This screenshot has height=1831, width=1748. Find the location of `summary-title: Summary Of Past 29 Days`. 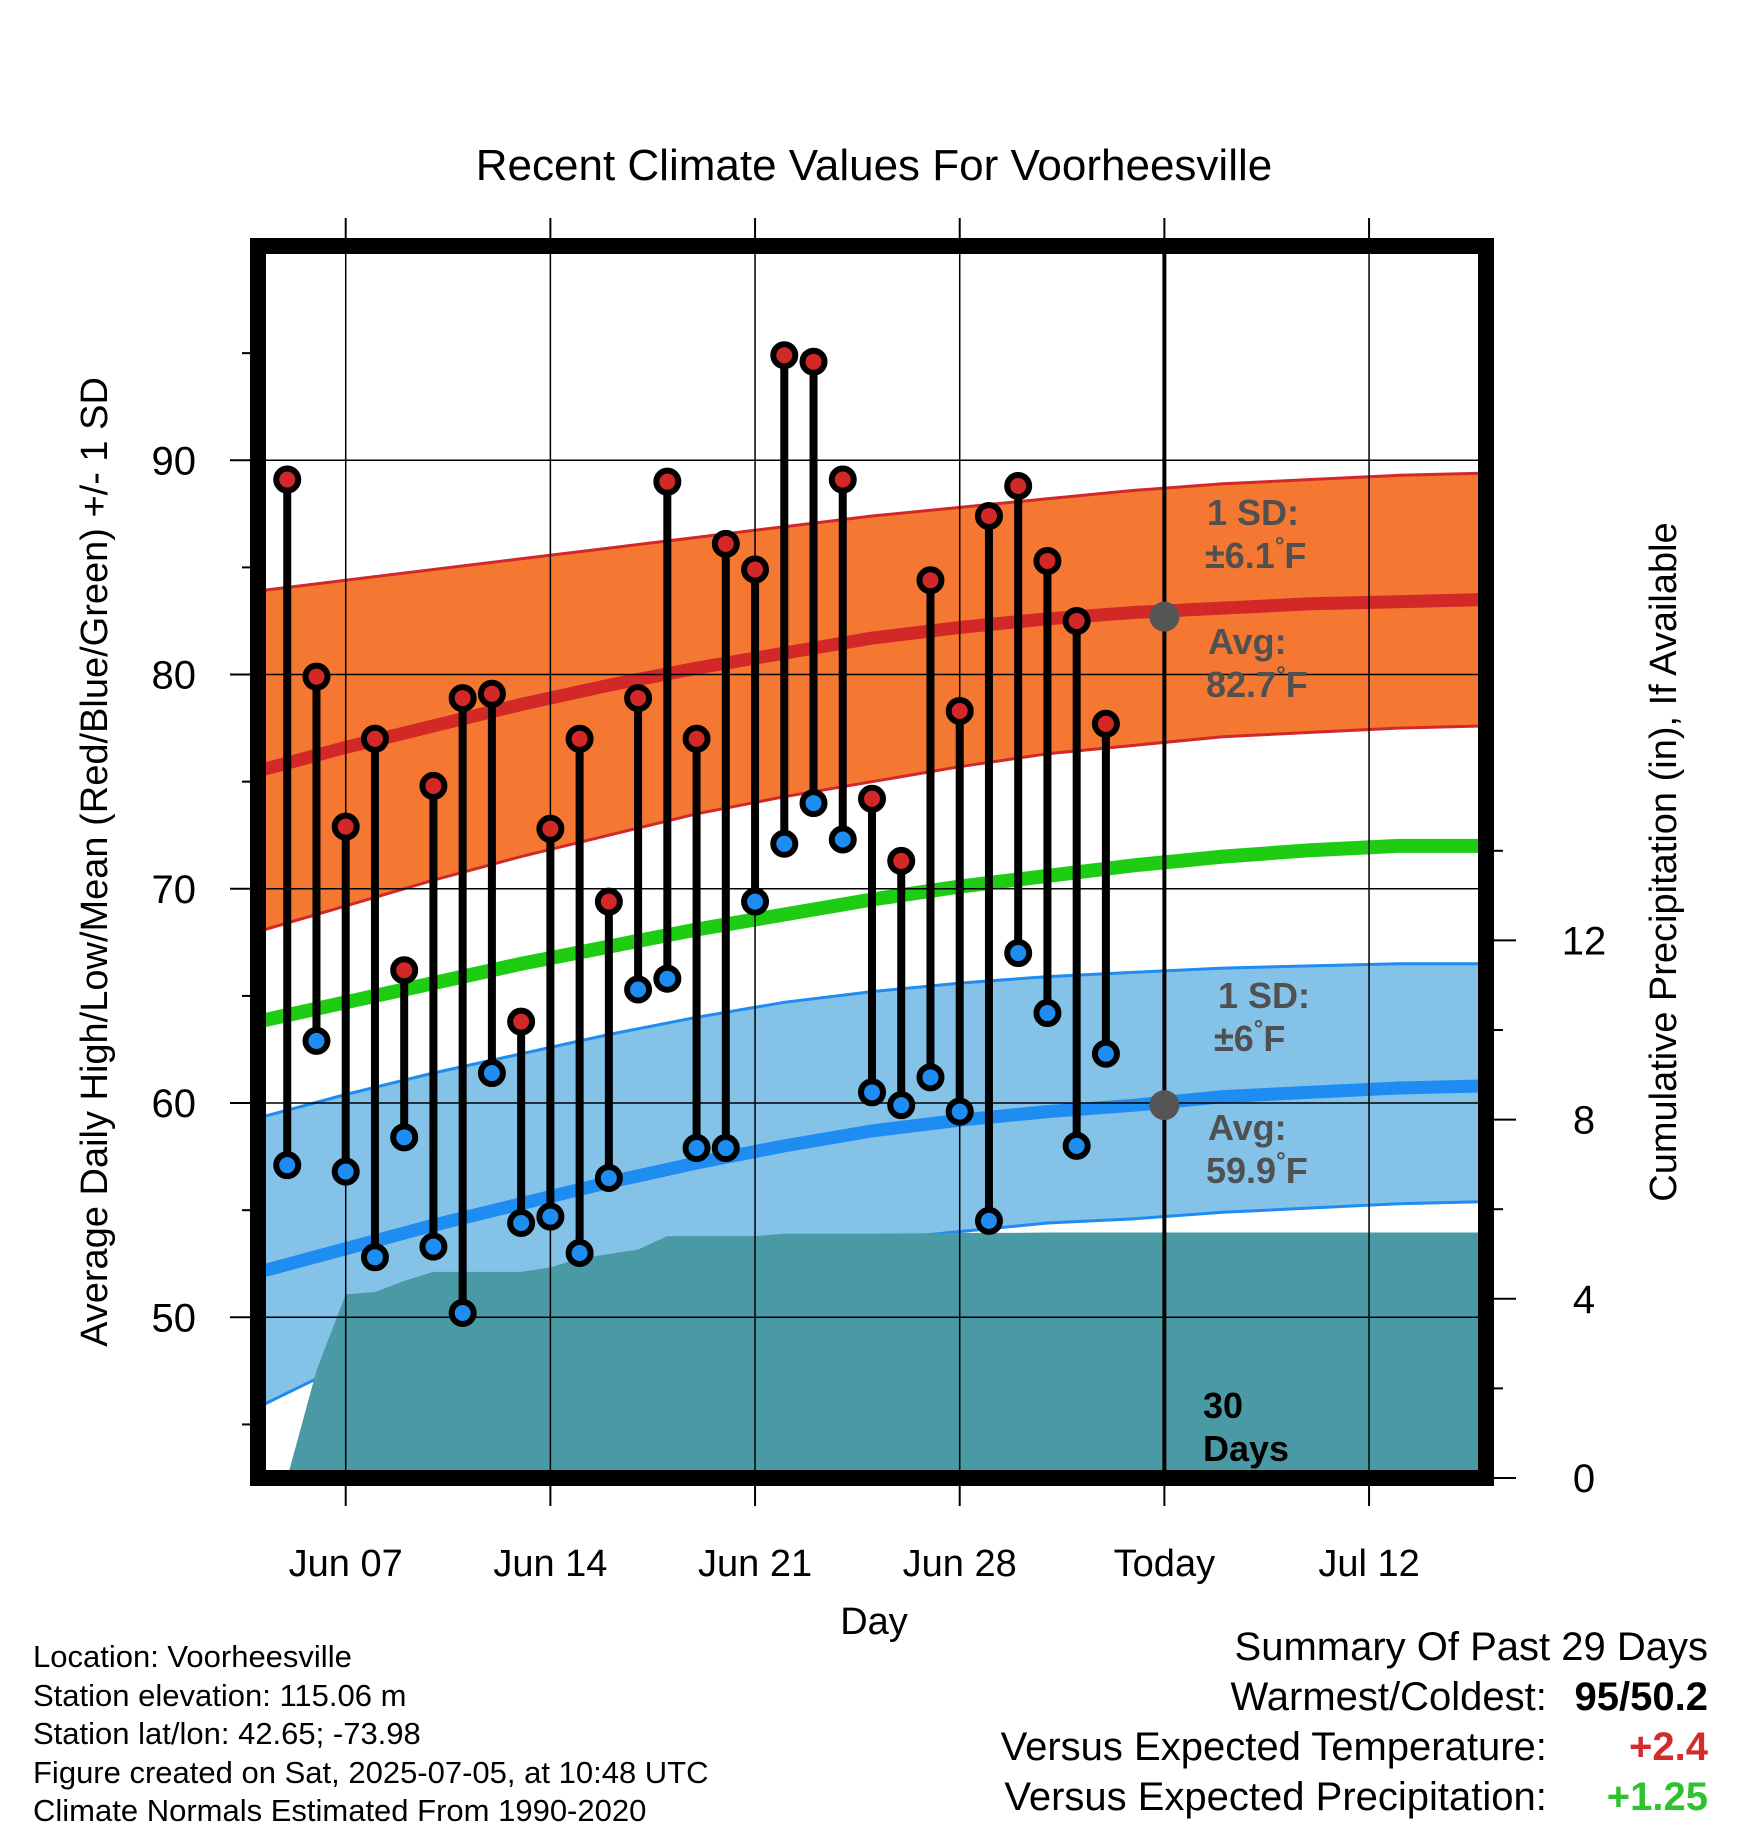

summary-title: Summary Of Past 29 Days is located at coordinates (1471, 1647).